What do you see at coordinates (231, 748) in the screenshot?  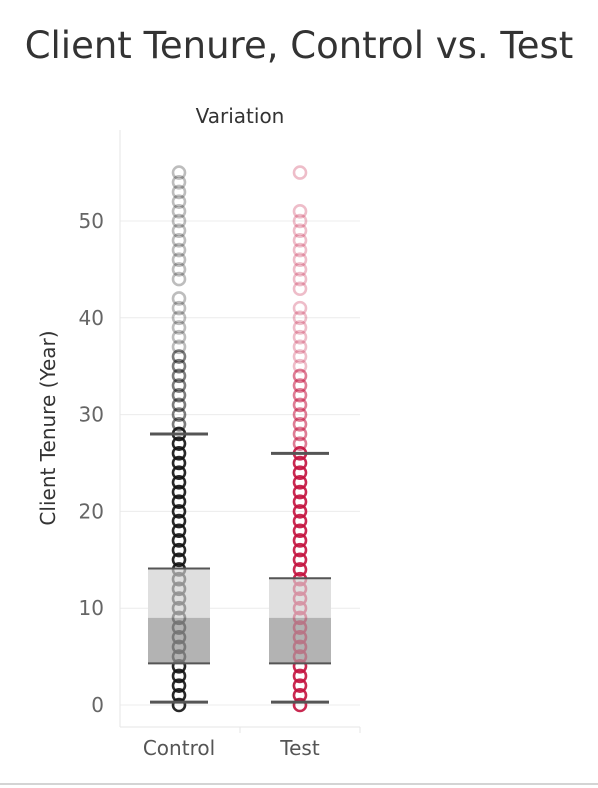 I see `x-category-labels: Control Test` at bounding box center [231, 748].